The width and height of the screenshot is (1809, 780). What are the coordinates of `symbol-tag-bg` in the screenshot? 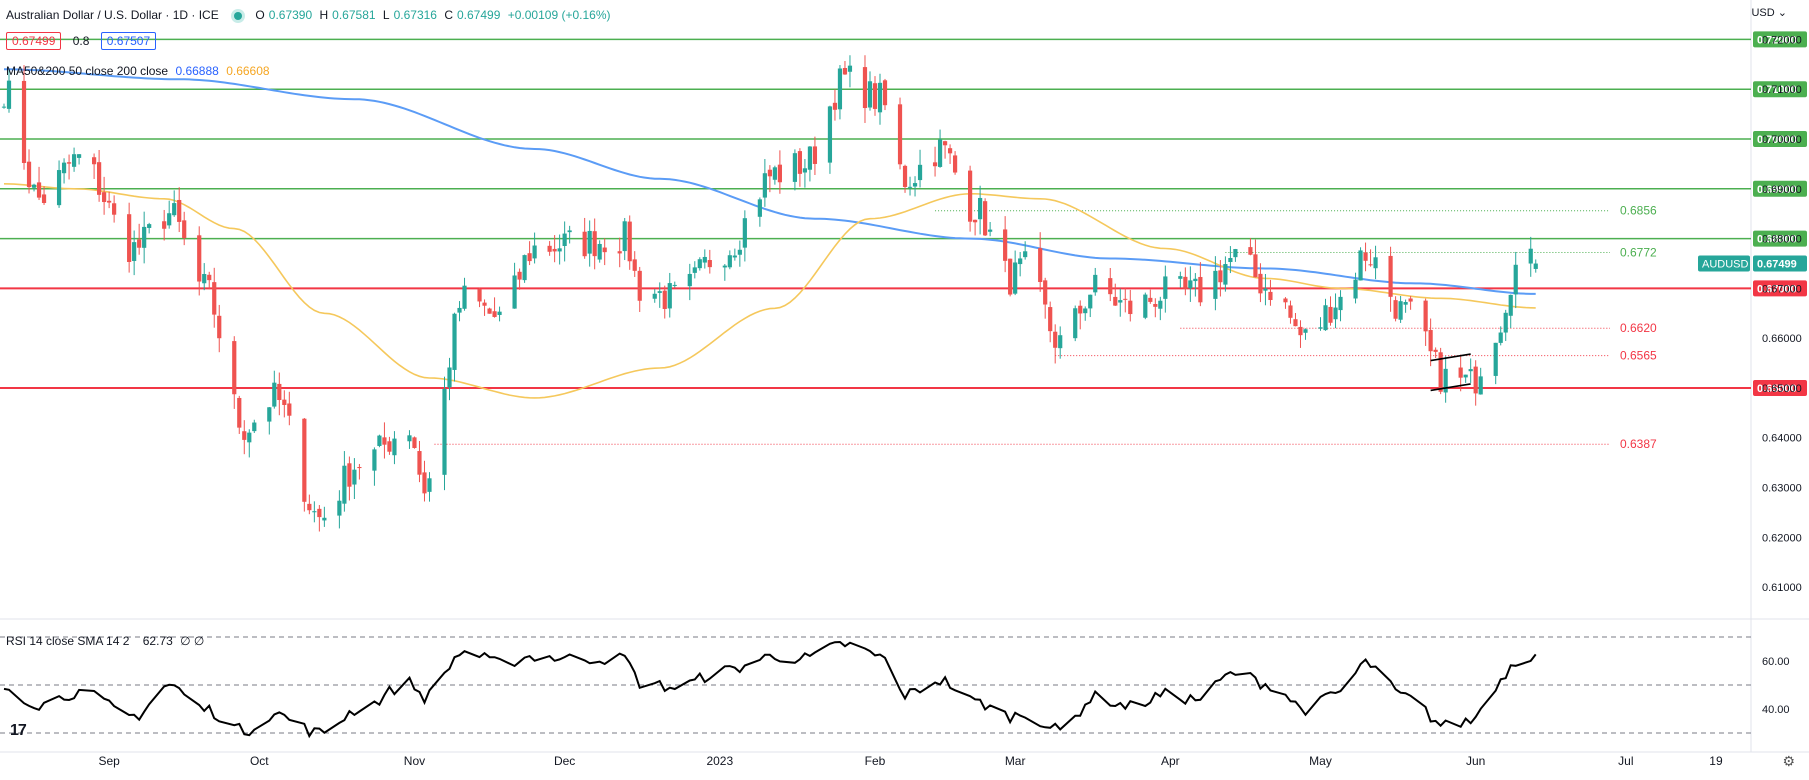 It's located at (1724, 263).